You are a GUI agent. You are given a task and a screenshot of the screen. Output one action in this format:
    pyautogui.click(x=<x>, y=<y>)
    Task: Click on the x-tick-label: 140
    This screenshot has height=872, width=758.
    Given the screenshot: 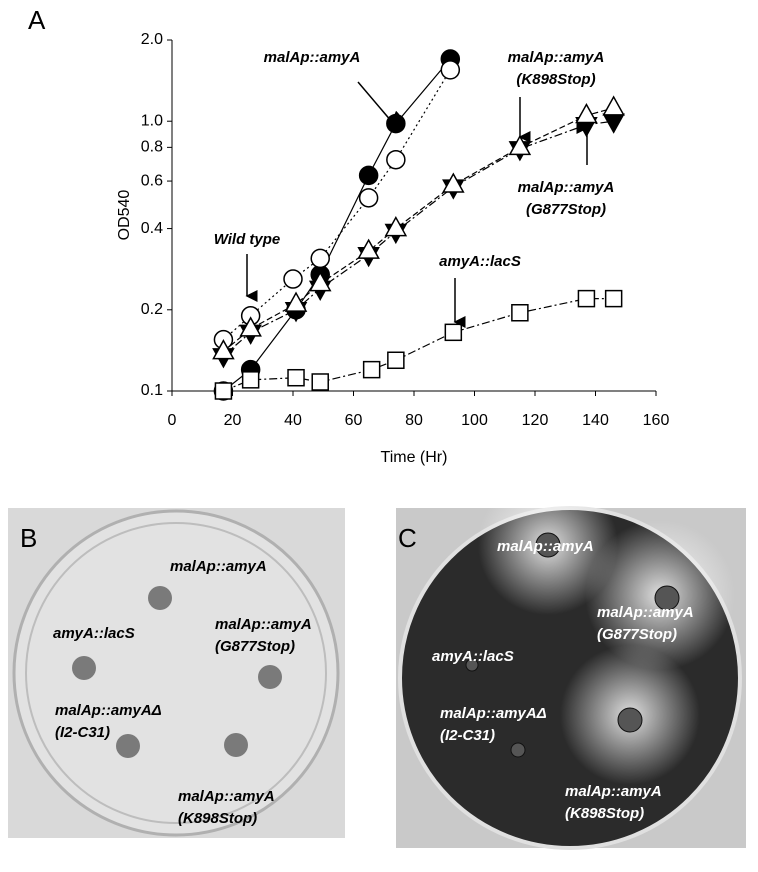 What is the action you would take?
    pyautogui.click(x=595, y=420)
    